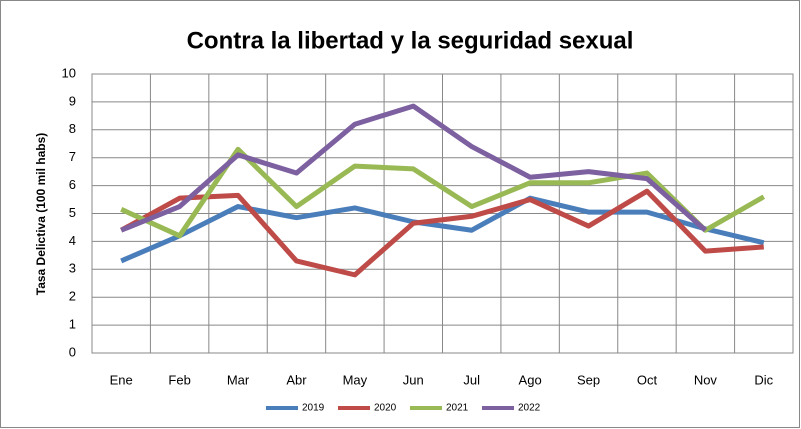 The image size is (801, 429). I want to click on x-tick-label: Mar, so click(238, 379).